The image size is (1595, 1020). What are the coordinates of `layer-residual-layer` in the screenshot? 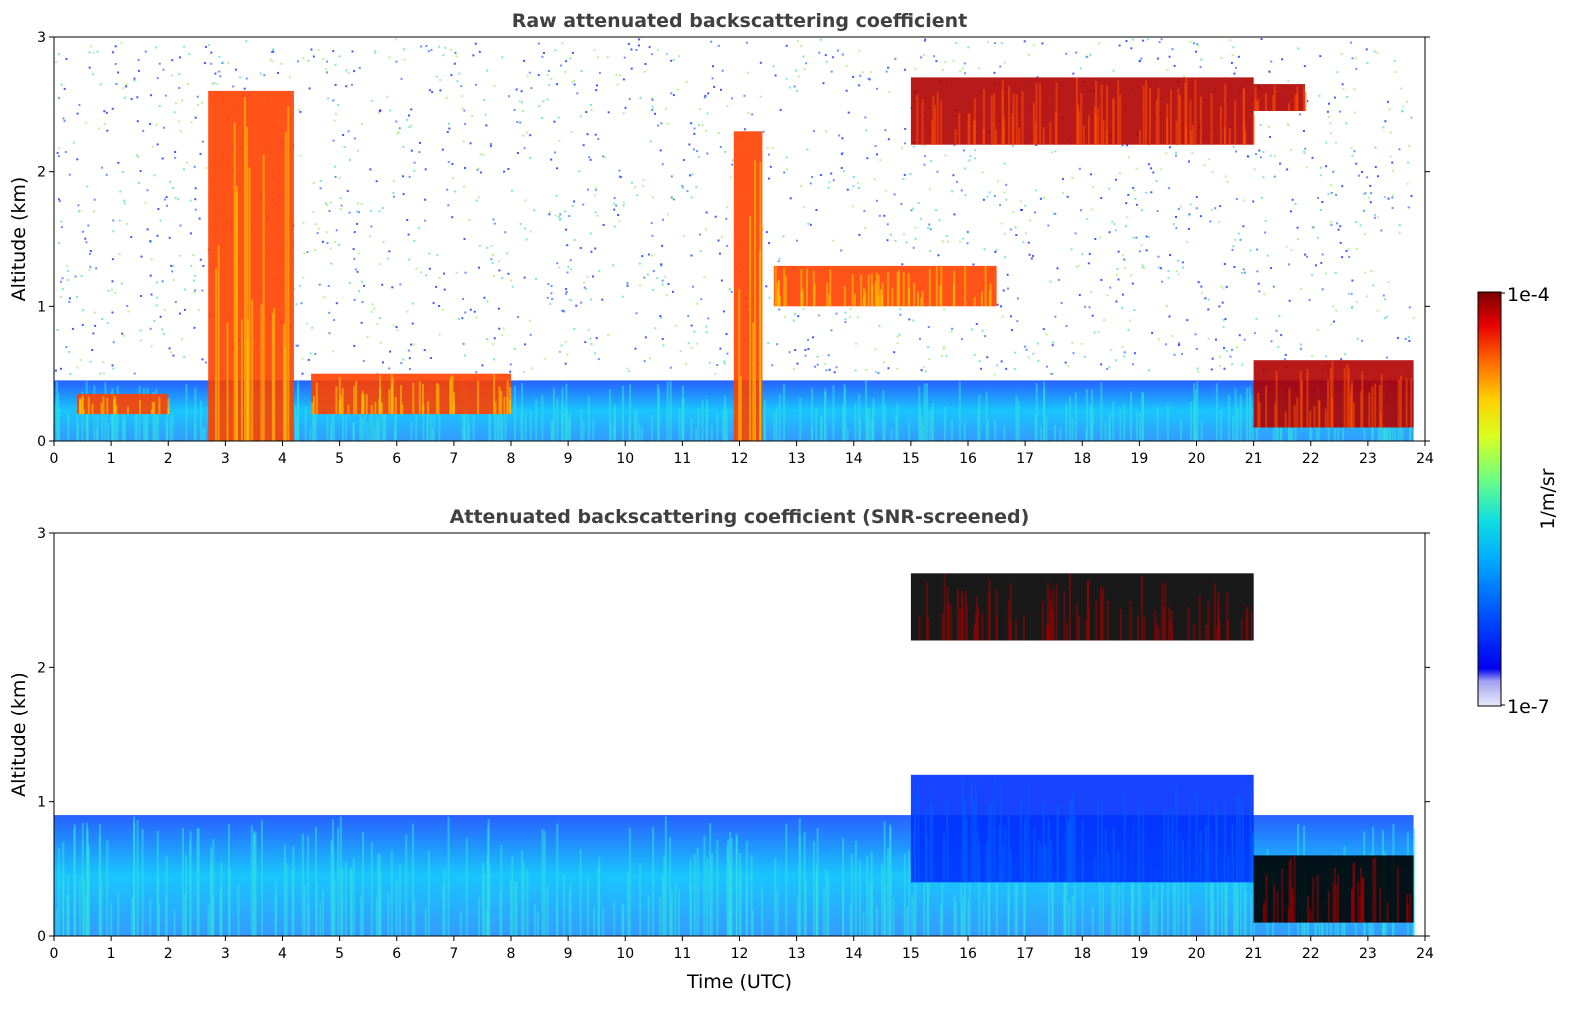 It's located at (1082, 828).